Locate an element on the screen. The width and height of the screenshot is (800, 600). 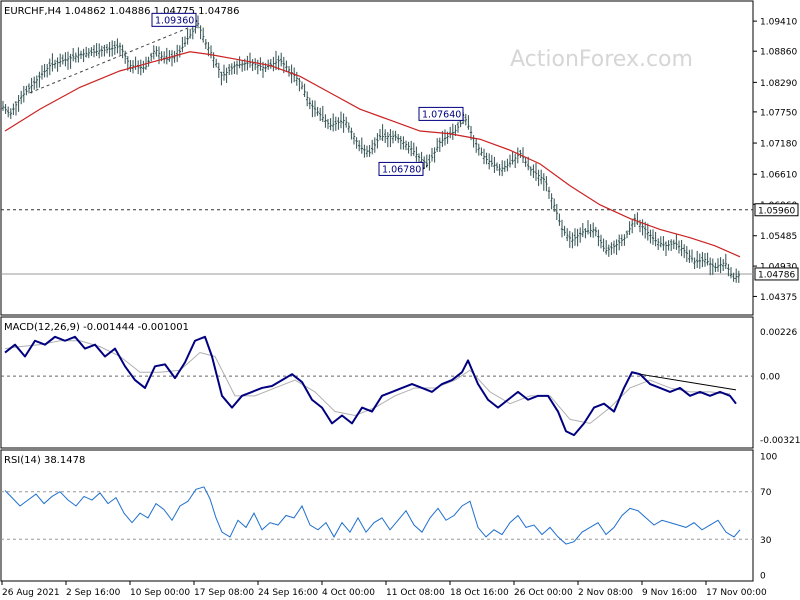
annotation-label: 1.06780 is located at coordinates (401, 169).